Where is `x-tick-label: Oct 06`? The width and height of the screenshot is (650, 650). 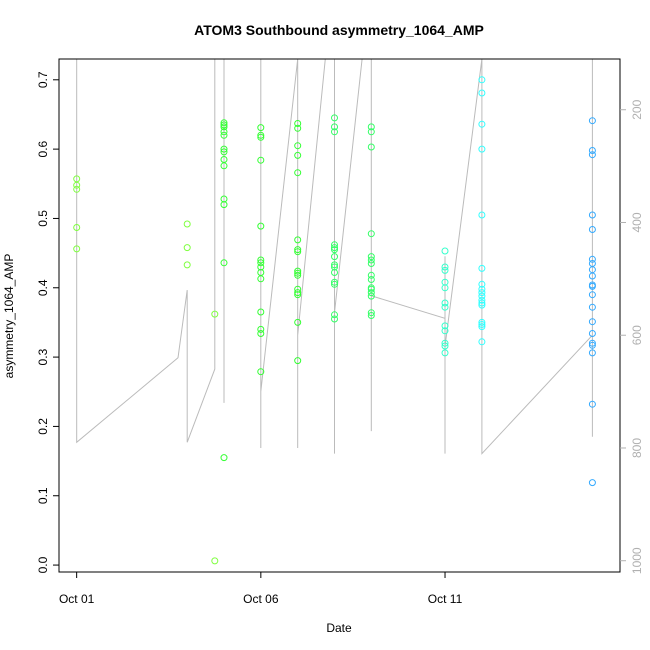 x-tick-label: Oct 06 is located at coordinates (261, 599).